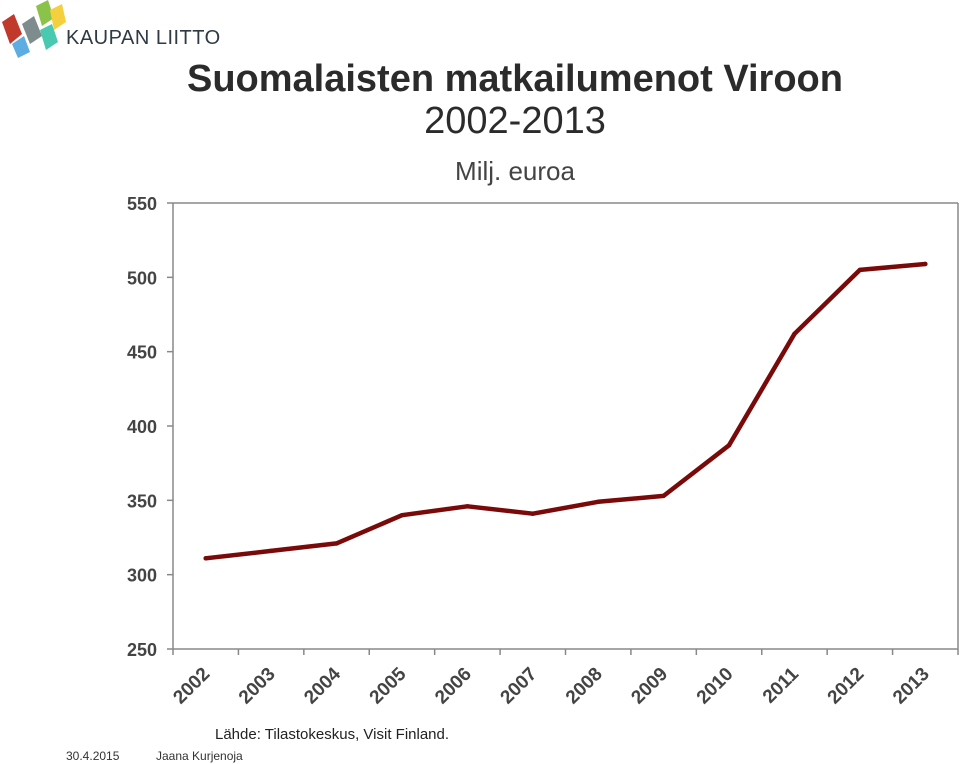  Describe the element at coordinates (142, 353) in the screenshot. I see `y-tick-label: 450` at that location.